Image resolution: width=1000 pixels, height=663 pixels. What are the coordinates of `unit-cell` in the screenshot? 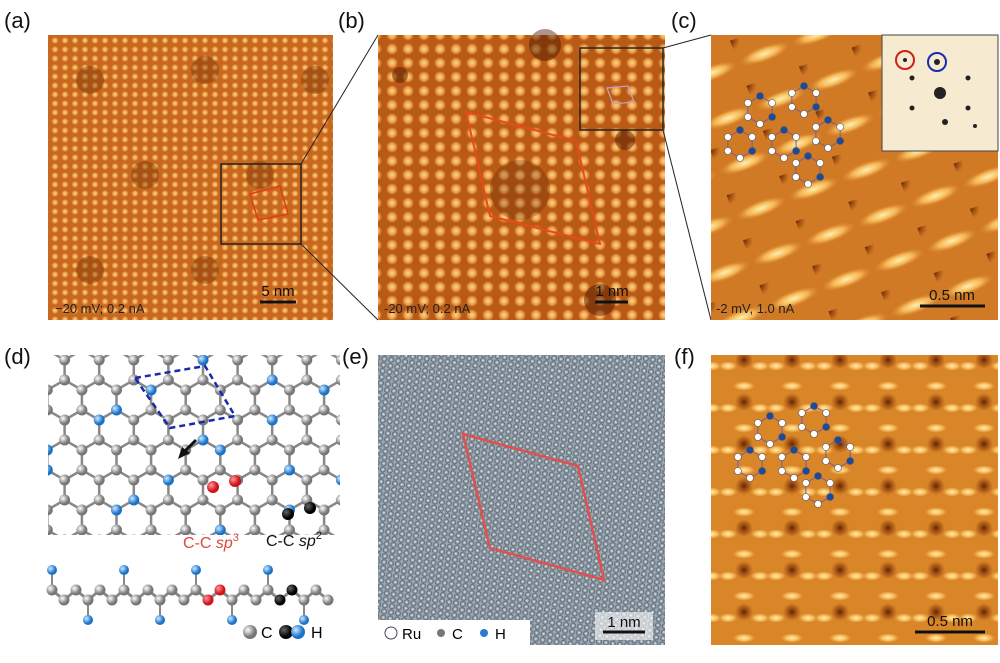 It's located at (269, 203).